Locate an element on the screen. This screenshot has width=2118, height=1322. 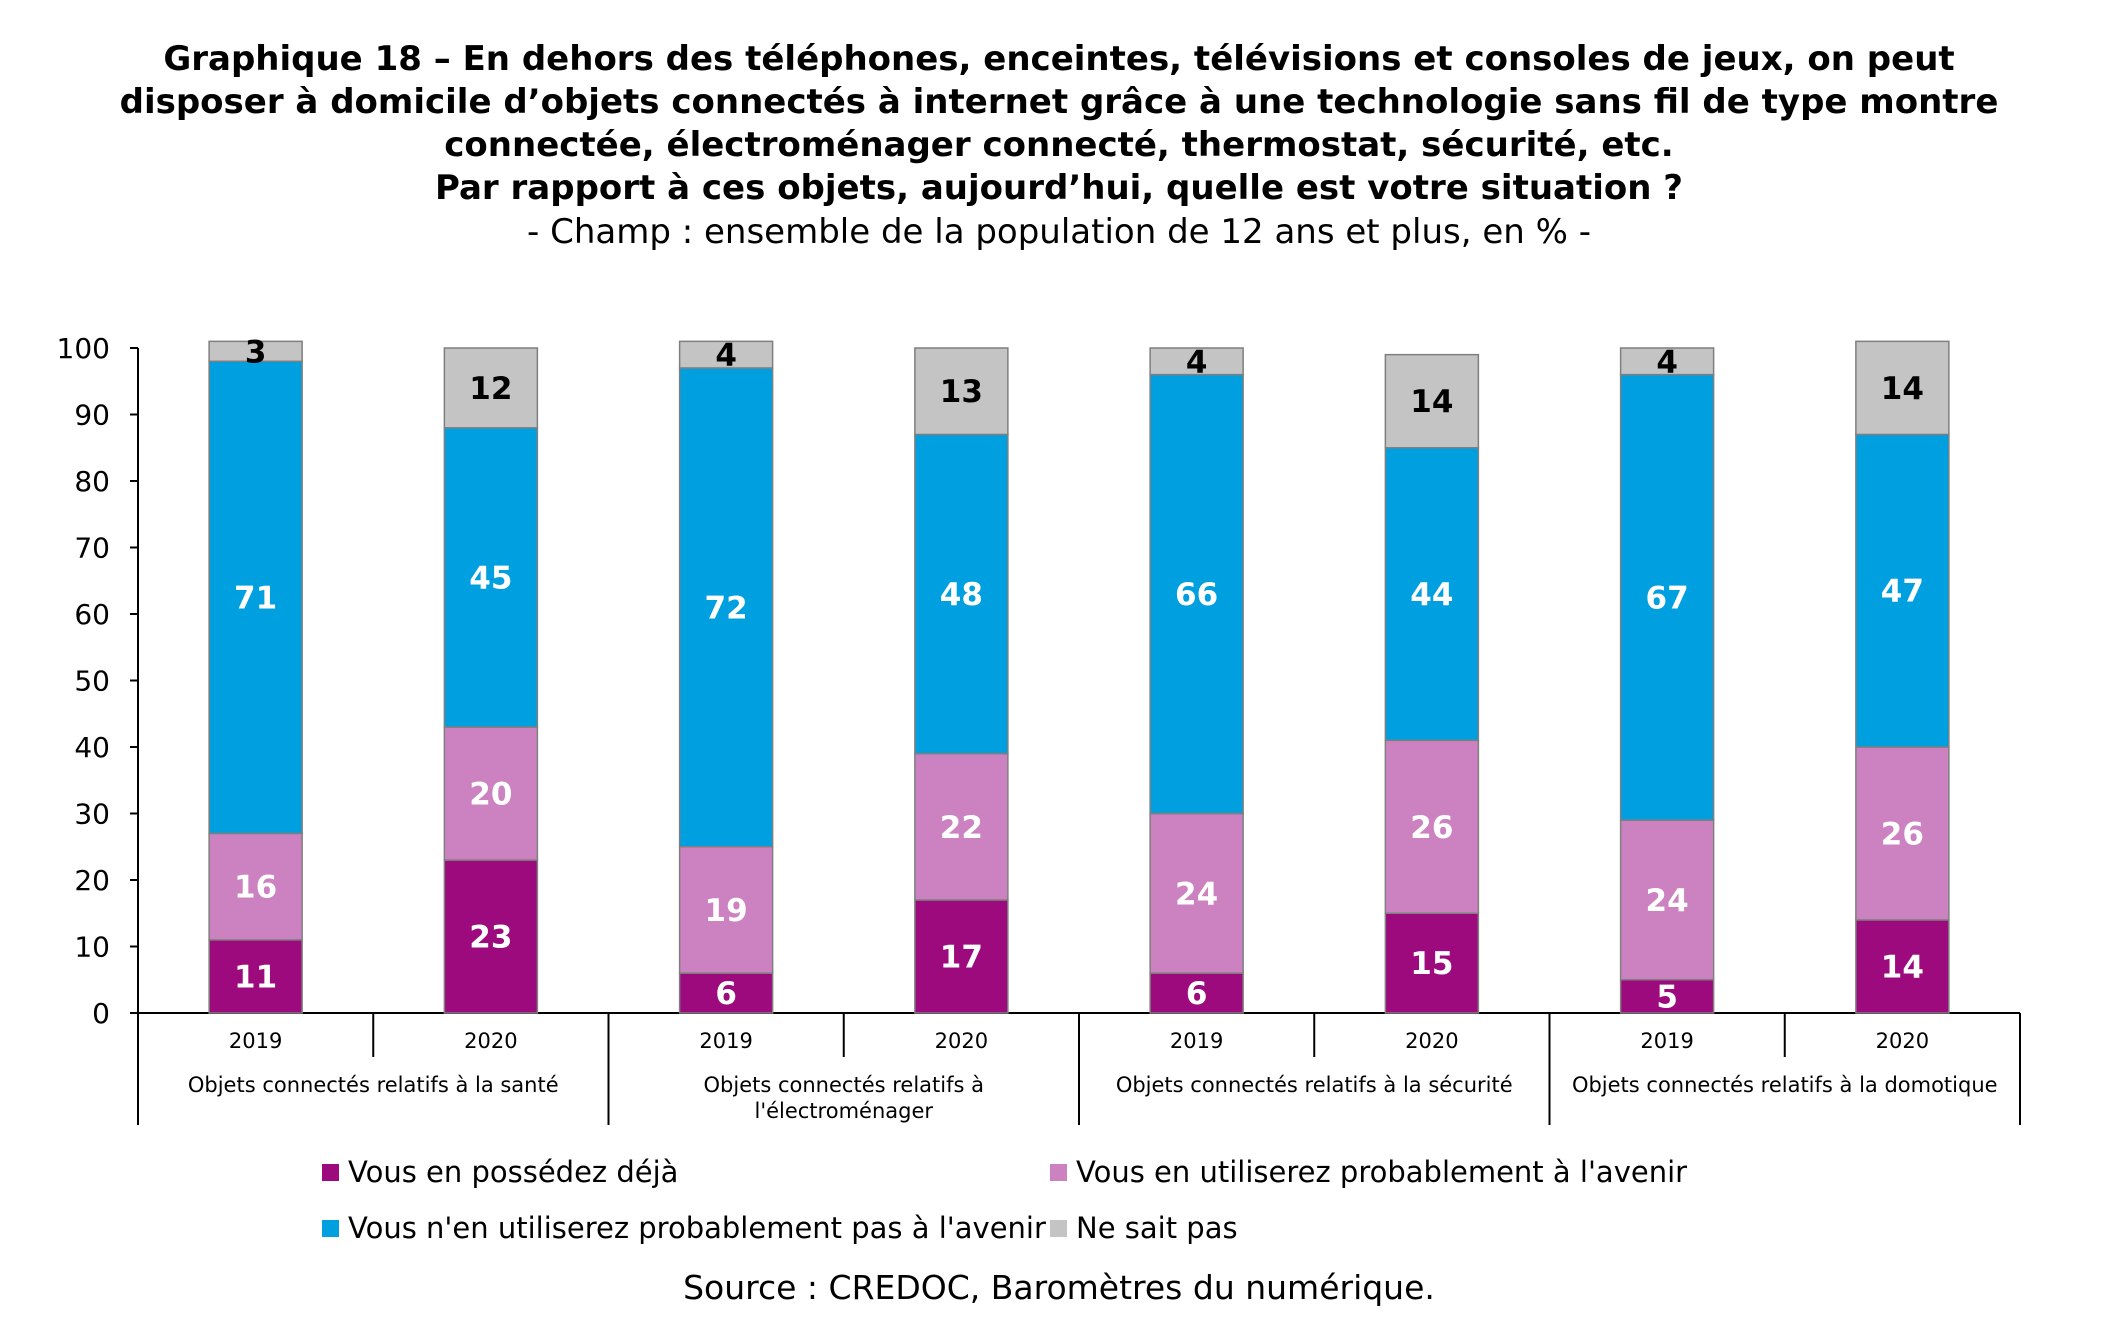
y-tick-label: 80 is located at coordinates (92, 481).